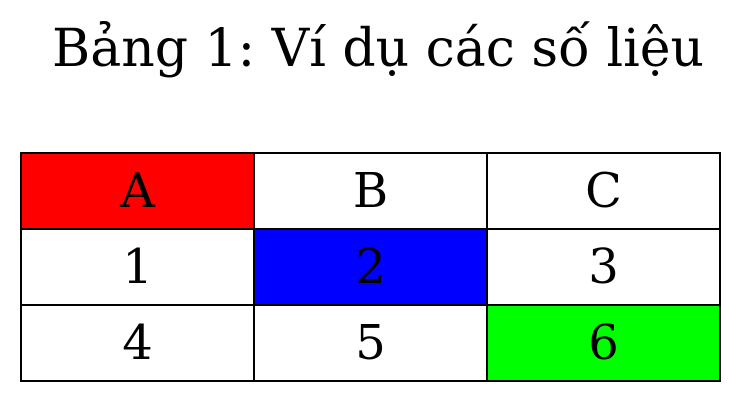  Describe the element at coordinates (377, 49) in the screenshot. I see `table-caption: Bảng 1: Ví dụ các số liệu` at that location.